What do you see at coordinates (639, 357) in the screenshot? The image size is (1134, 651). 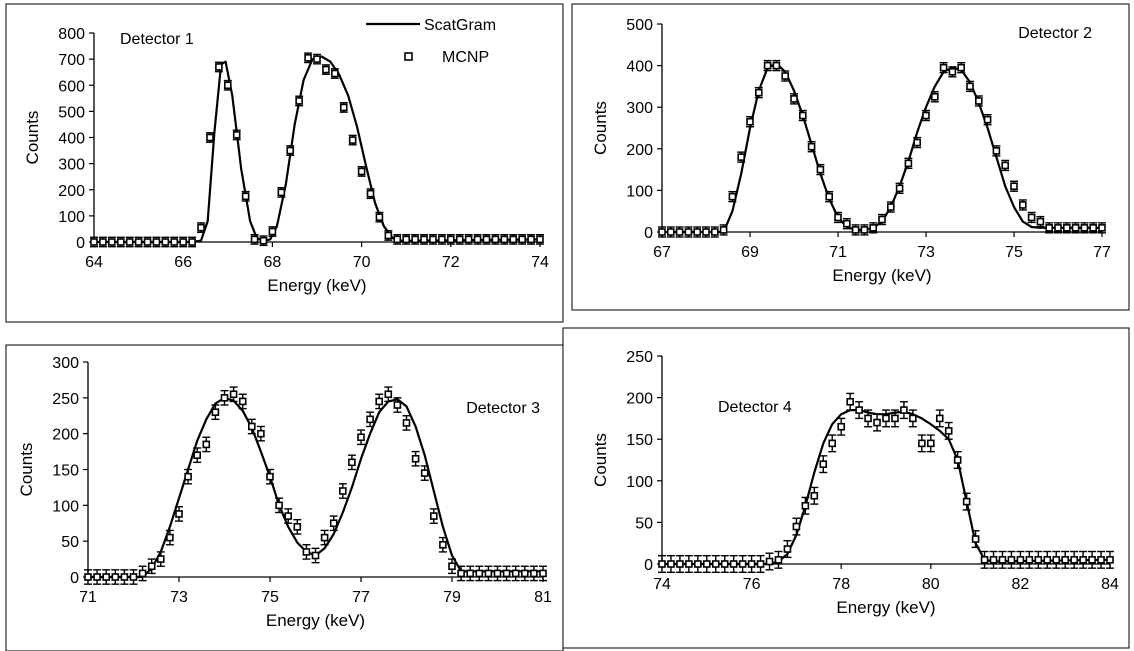 I see `y-tick-label: 250` at bounding box center [639, 357].